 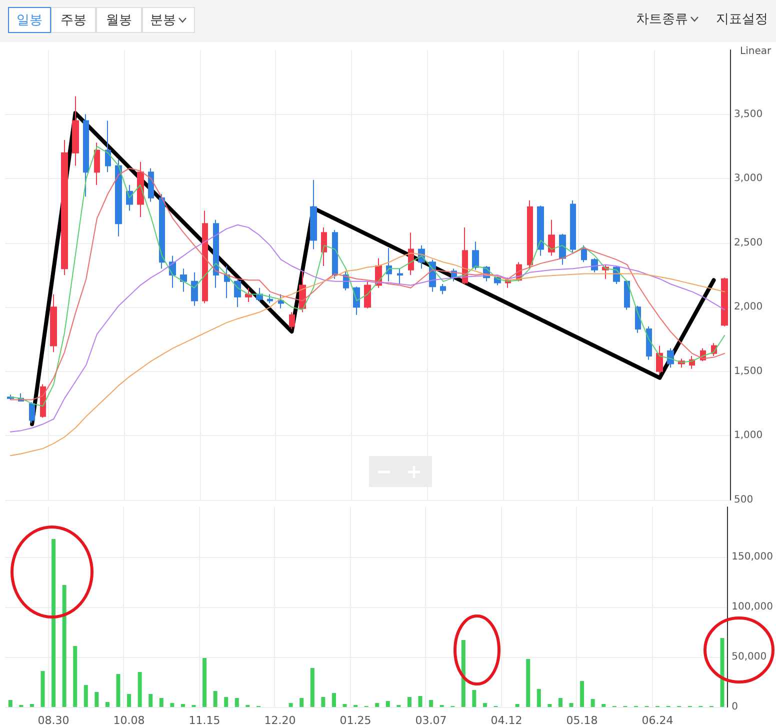 What do you see at coordinates (748, 178) in the screenshot?
I see `y-tick-label: 3,000` at bounding box center [748, 178].